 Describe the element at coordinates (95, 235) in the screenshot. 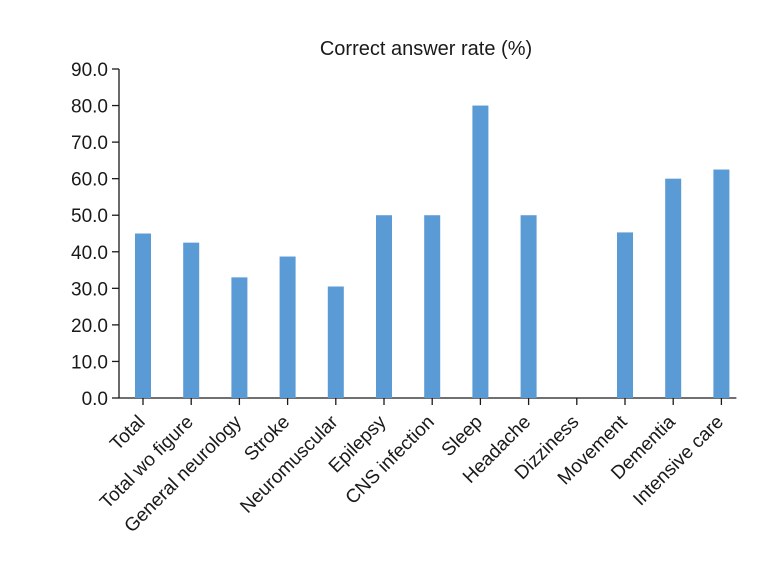

I see `y-axis: 0.0 10.0 20.0 30.0 40.0 50.0 60.0 70.0 80.0 90.0` at that location.